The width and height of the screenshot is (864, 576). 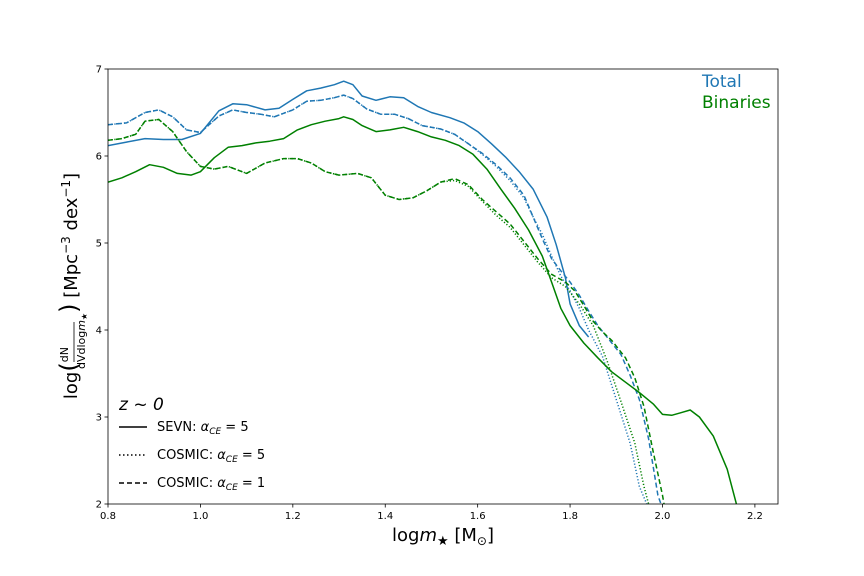 What do you see at coordinates (99, 244) in the screenshot?
I see `y-tick-label: 5` at bounding box center [99, 244].